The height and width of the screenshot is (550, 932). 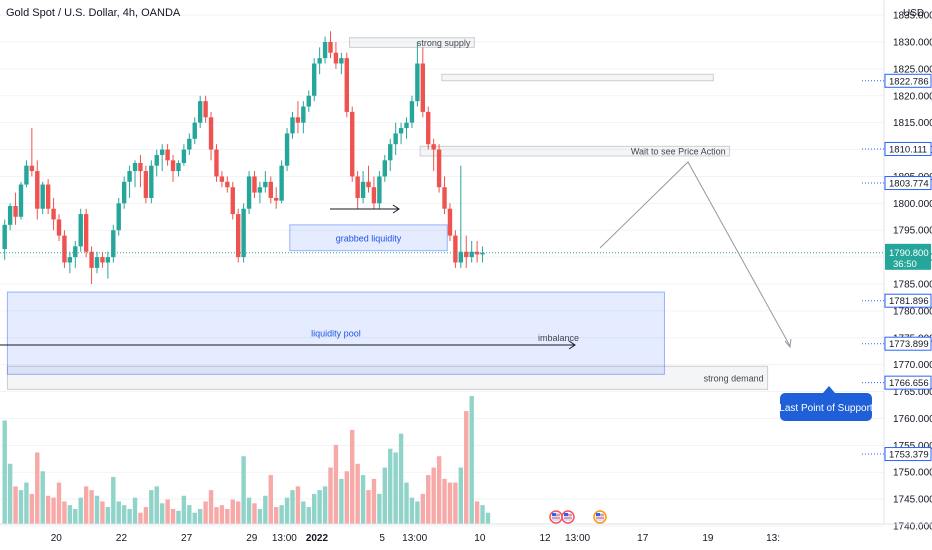 I want to click on time-tick-label: 19, so click(x=708, y=538).